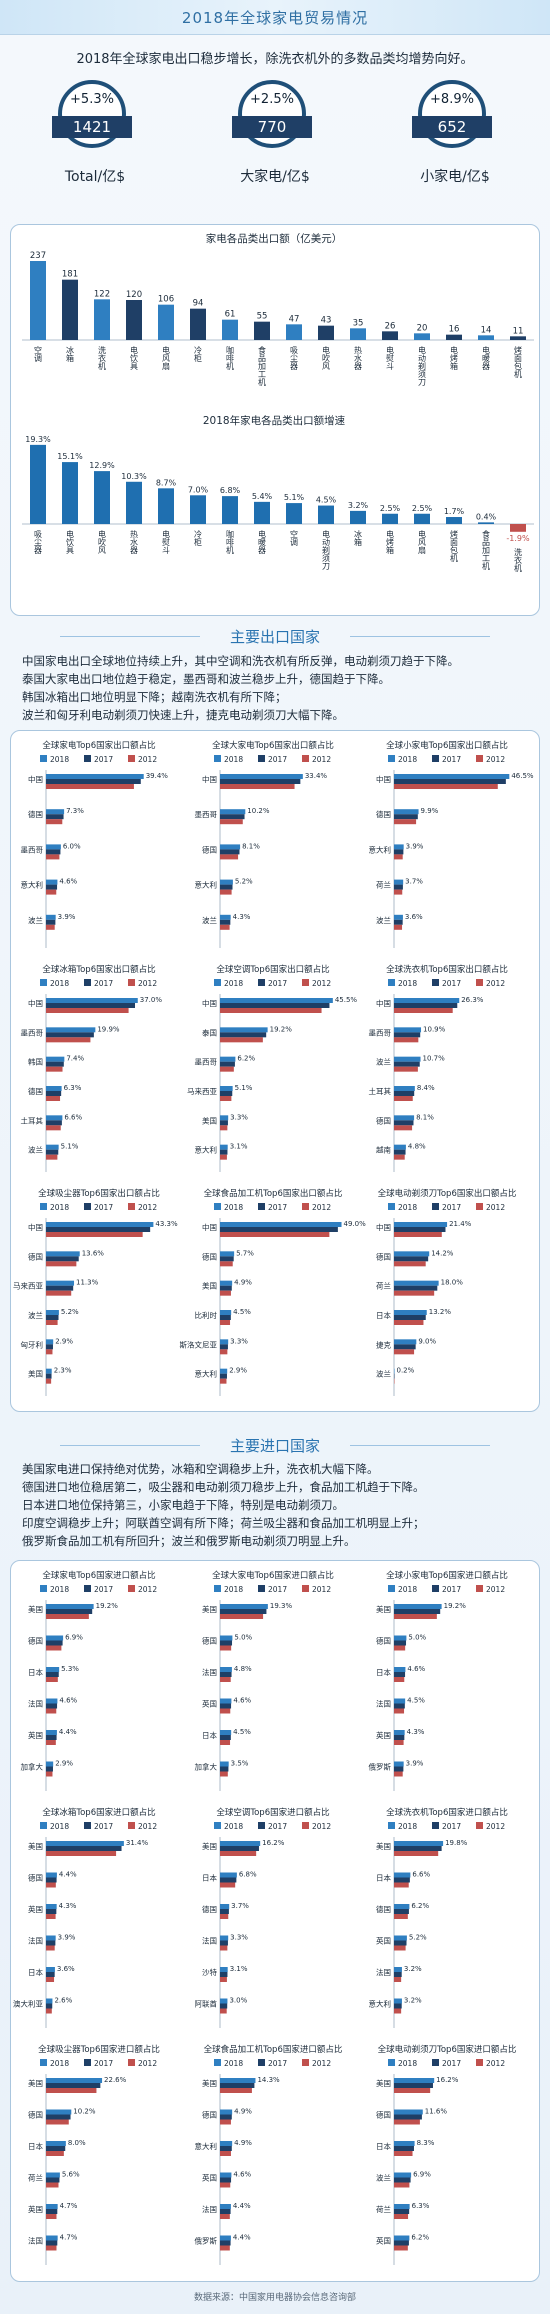  Describe the element at coordinates (84, 2112) in the screenshot. I see `data-label: 10.2%` at that location.